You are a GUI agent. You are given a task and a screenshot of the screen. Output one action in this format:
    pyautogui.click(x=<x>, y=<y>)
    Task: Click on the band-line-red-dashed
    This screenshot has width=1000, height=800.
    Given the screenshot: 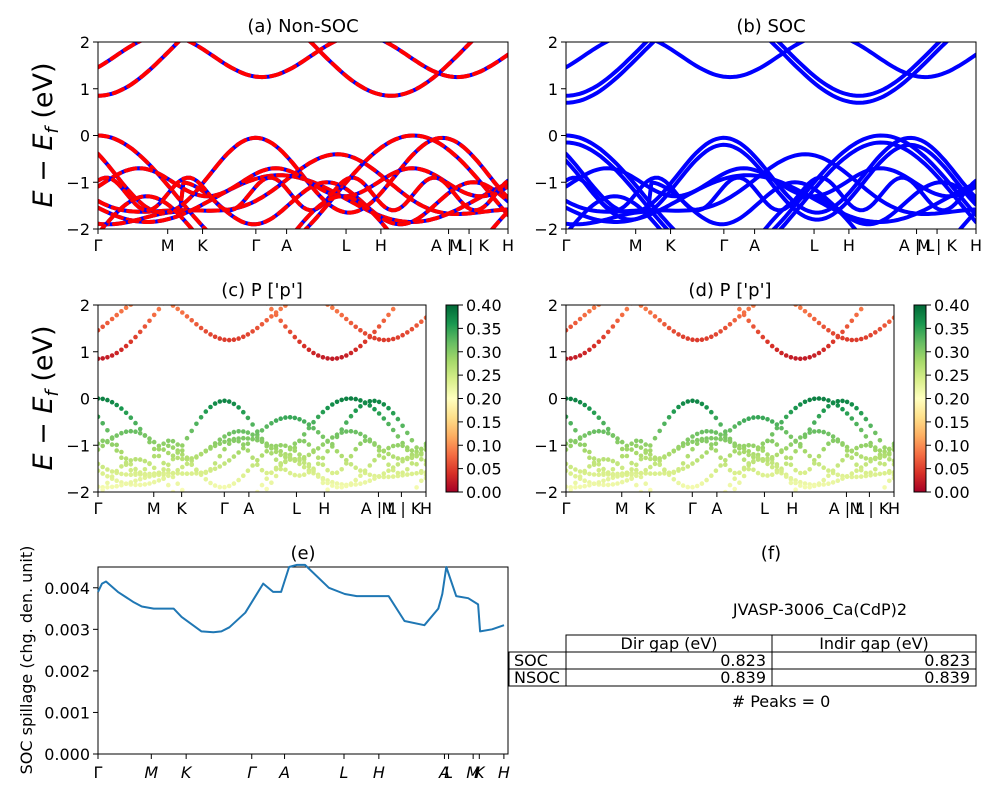 What is the action you would take?
    pyautogui.click(x=303, y=181)
    